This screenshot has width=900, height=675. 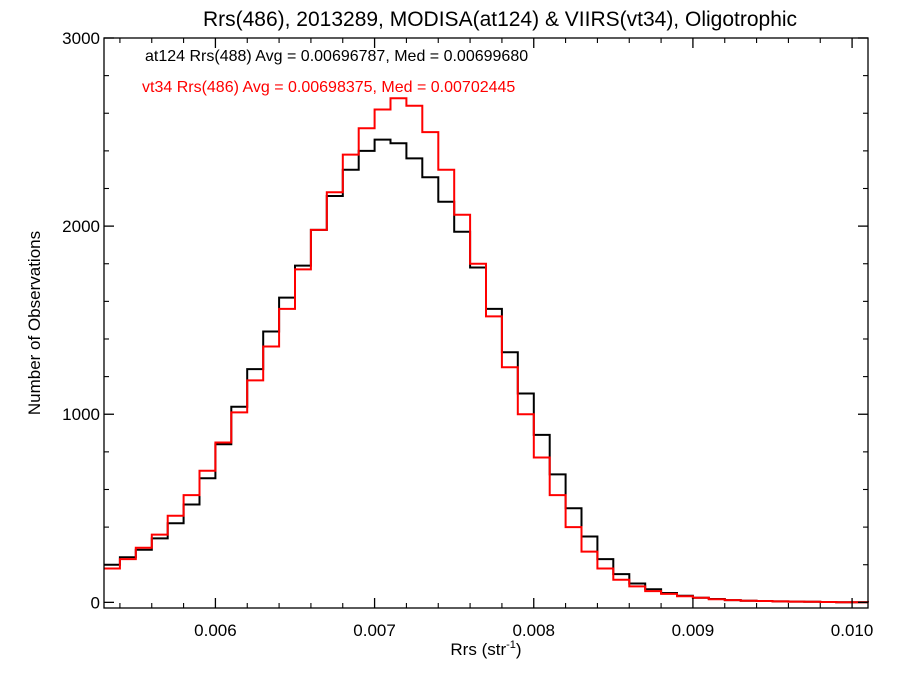 What do you see at coordinates (478, 649) in the screenshot?
I see `x-axis-label-main: Rrs (str` at bounding box center [478, 649].